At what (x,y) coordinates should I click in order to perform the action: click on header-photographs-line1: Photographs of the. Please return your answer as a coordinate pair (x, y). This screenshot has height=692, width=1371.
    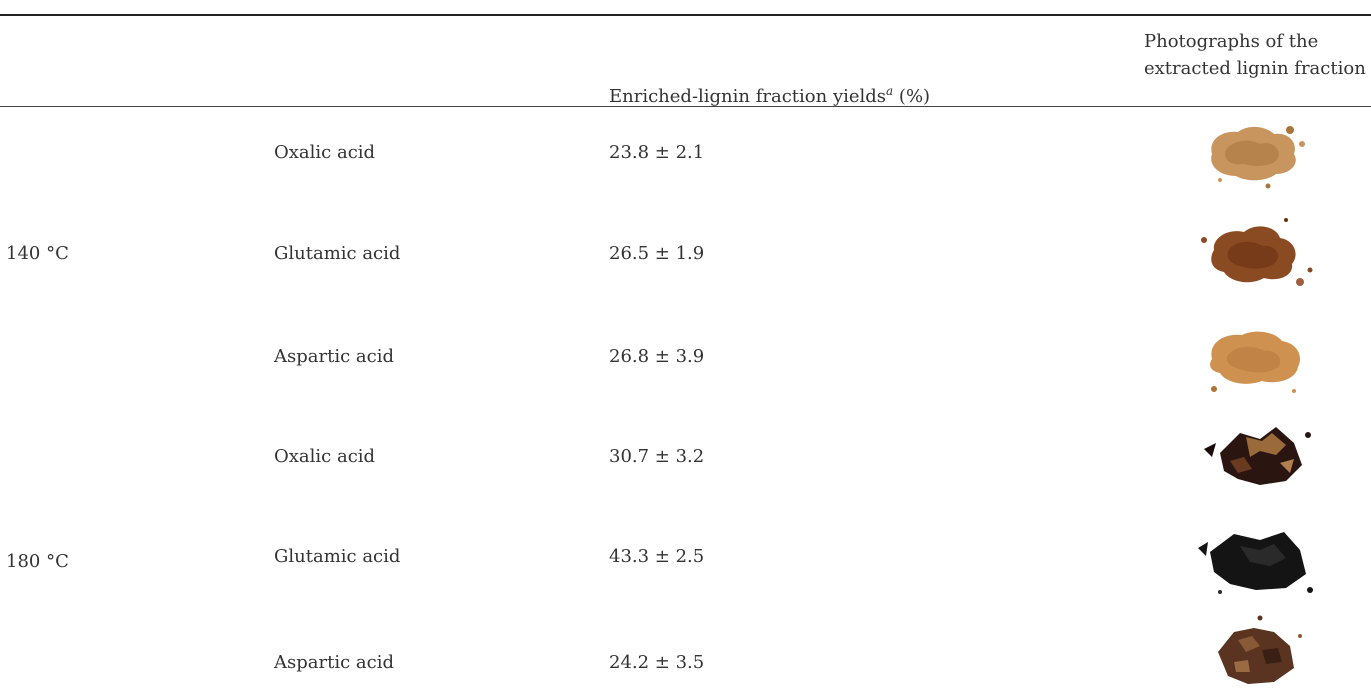
    Looking at the image, I should click on (1231, 41).